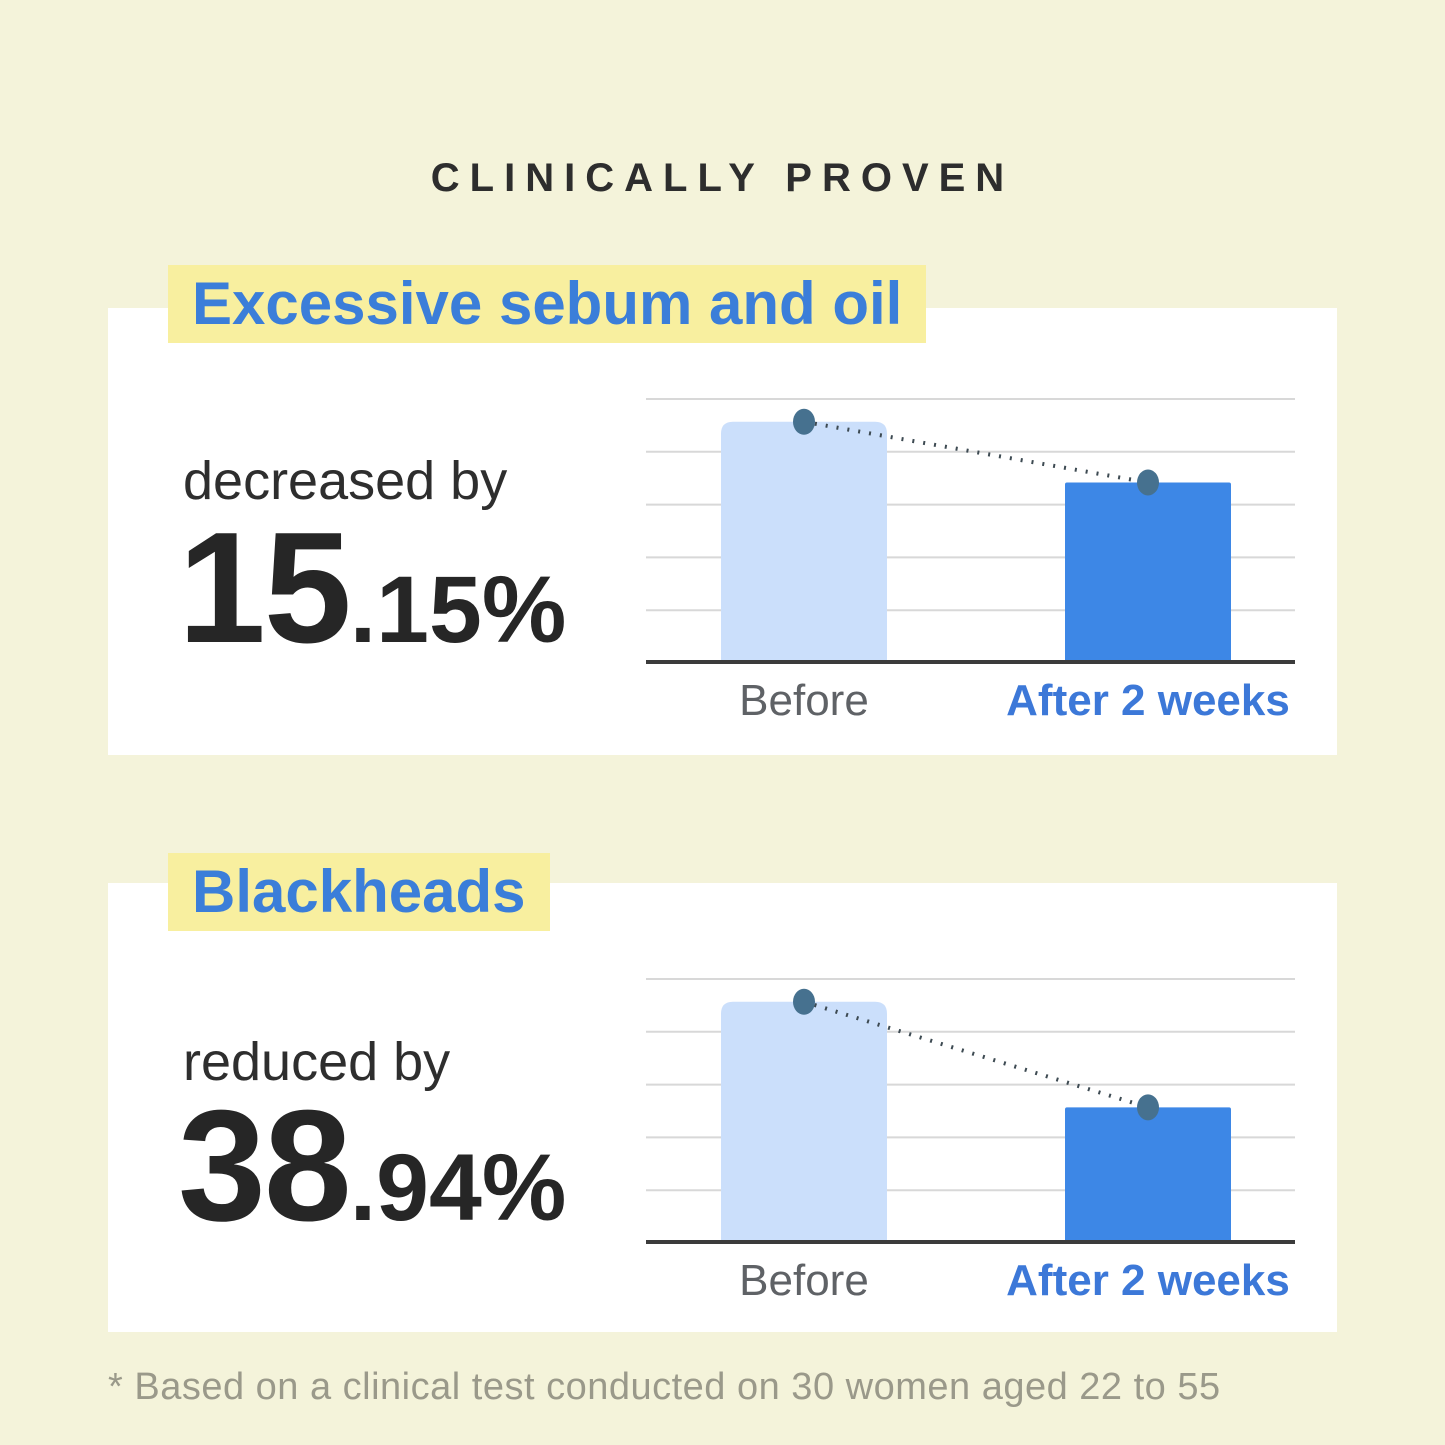 The width and height of the screenshot is (1445, 1445). I want to click on blackheads-heading: Blackheads, so click(359, 891).